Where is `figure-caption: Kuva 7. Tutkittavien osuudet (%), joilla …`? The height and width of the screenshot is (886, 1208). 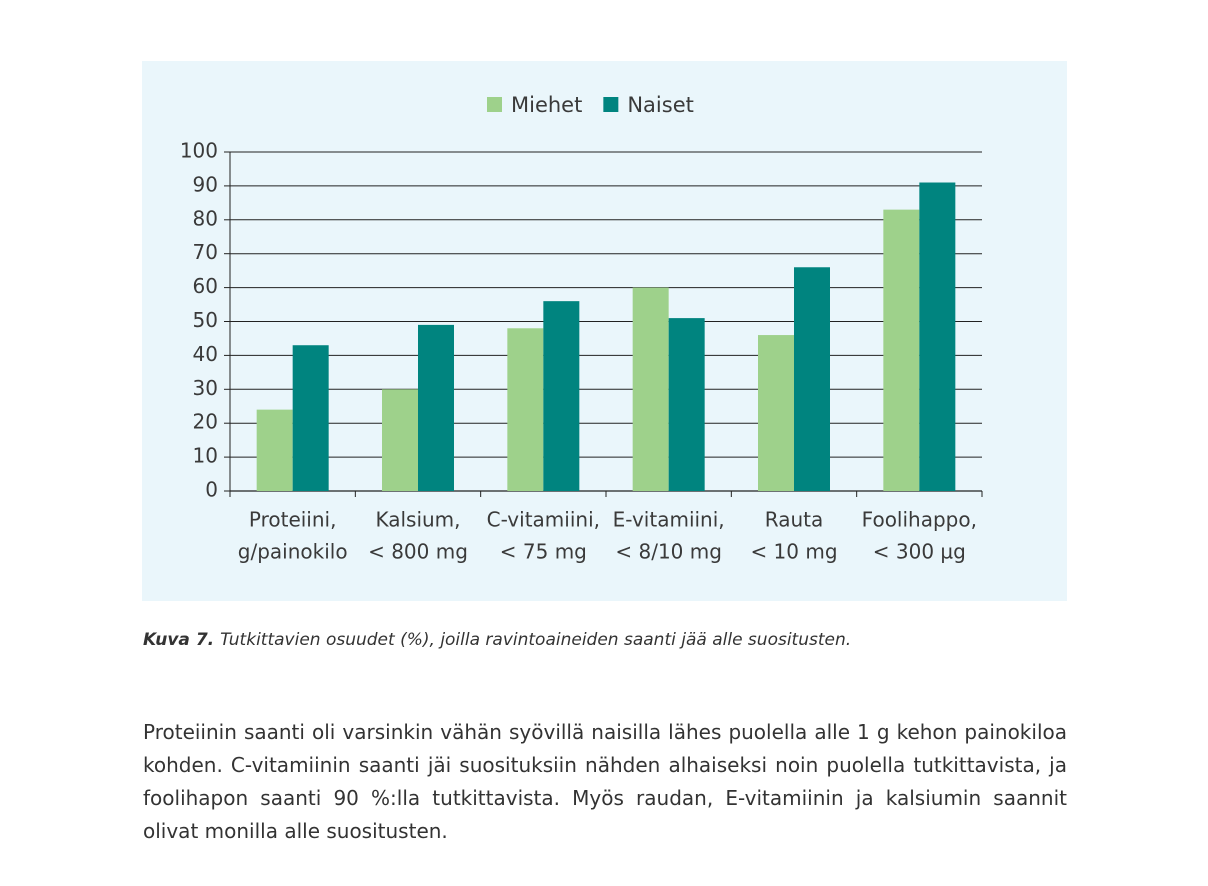 figure-caption: Kuva 7. Tutkittavien osuudet (%), joilla … is located at coordinates (497, 640).